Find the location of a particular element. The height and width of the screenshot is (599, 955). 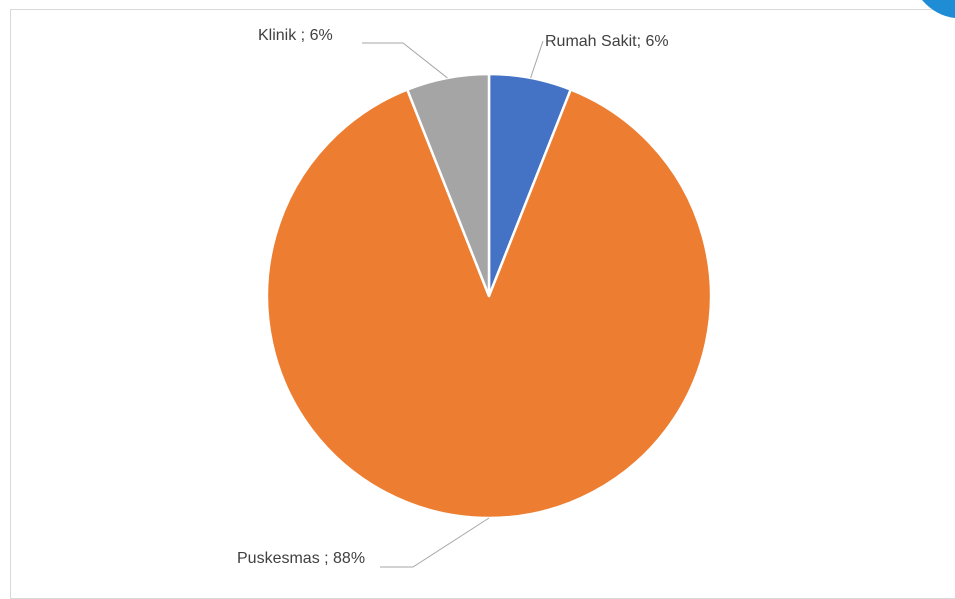

pie-slice-klinik is located at coordinates (448, 185).